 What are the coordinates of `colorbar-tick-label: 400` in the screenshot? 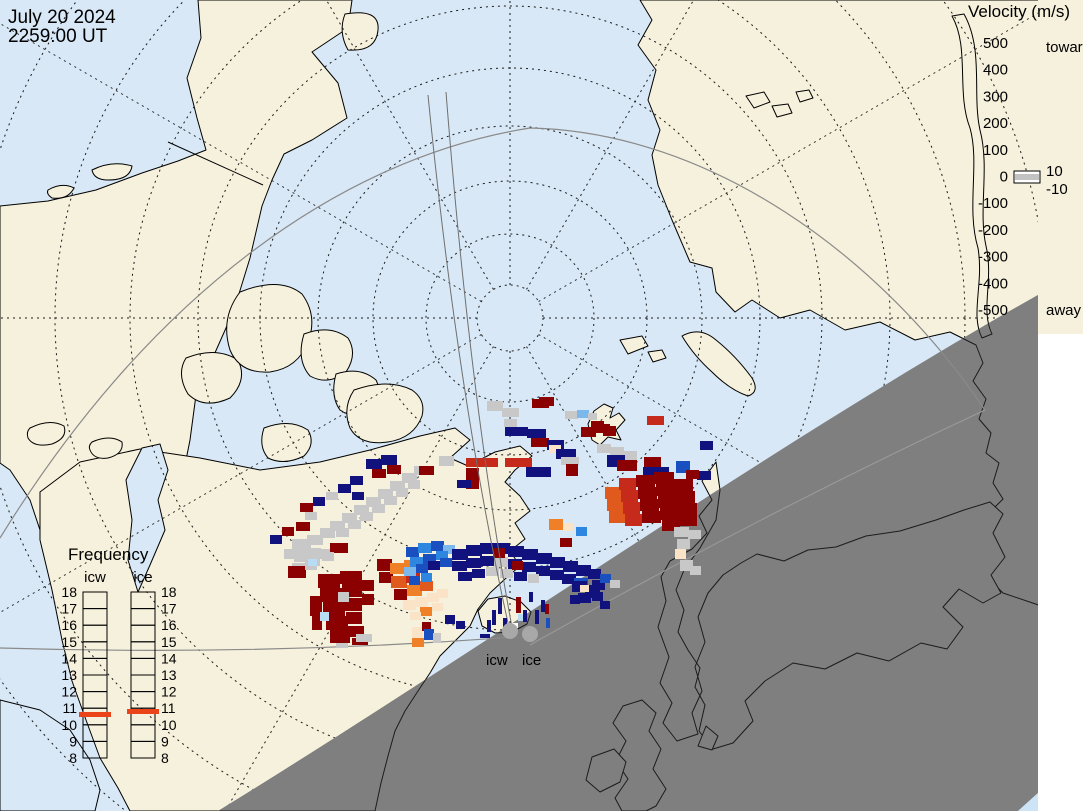 It's located at (995, 70).